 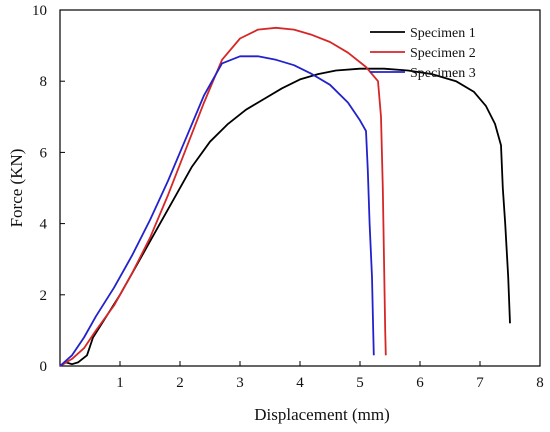 I want to click on legend-label-specimen-3: Specimen 3, so click(x=443, y=73).